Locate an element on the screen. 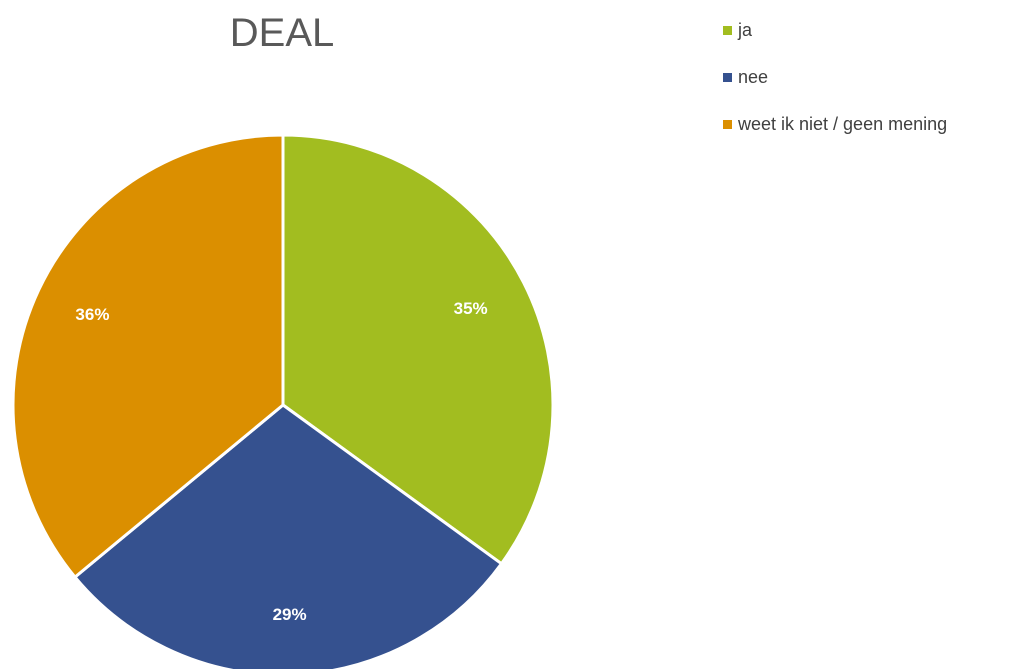 The height and width of the screenshot is (669, 1025). legend-item-weet-ik-niet: weet ik niet / geen mening is located at coordinates (835, 124).